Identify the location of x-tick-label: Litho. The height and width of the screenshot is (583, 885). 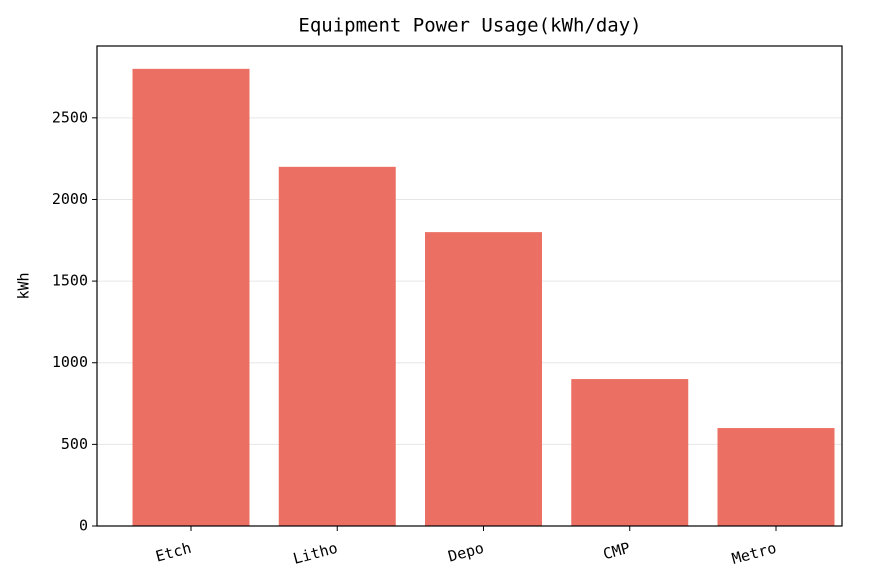
(315, 553).